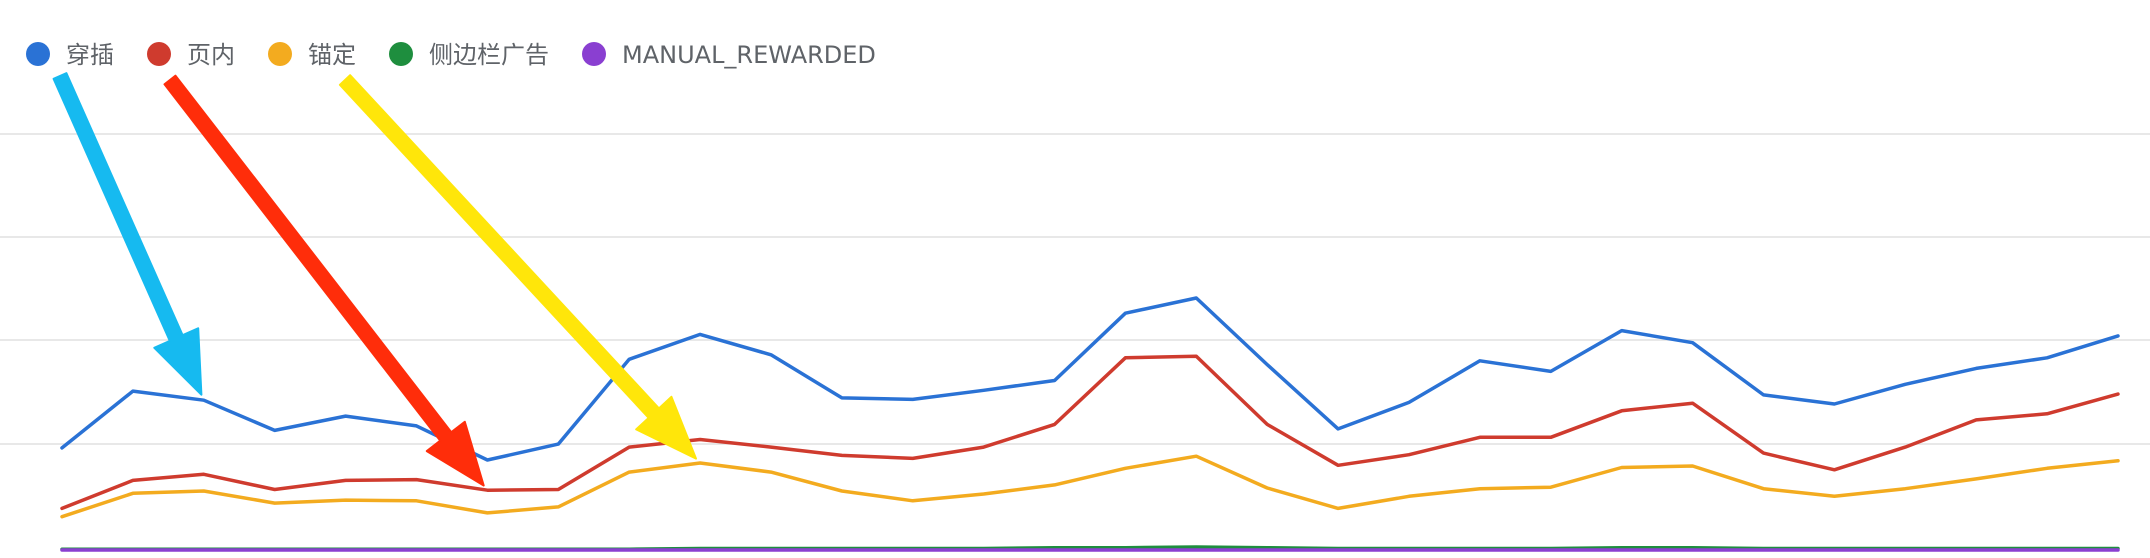 The image size is (2150, 558). I want to click on chart-legend: 穿插 页内 锚定 侧边栏广告 MANUAL_REWARDED, so click(451, 55).